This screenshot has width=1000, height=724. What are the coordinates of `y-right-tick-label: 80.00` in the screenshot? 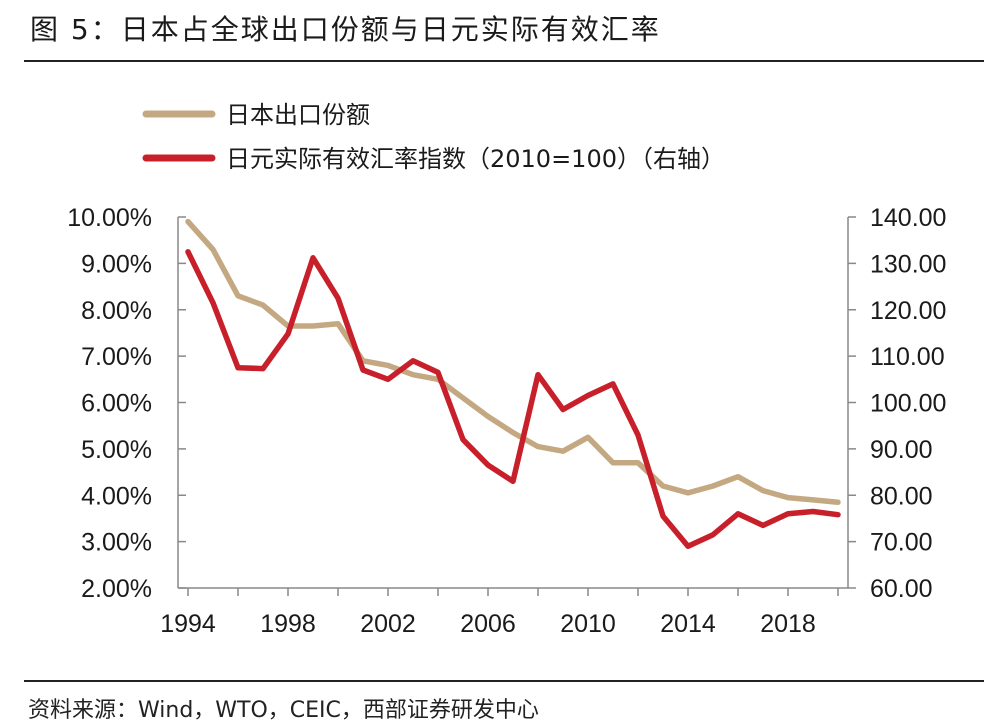 It's located at (901, 496).